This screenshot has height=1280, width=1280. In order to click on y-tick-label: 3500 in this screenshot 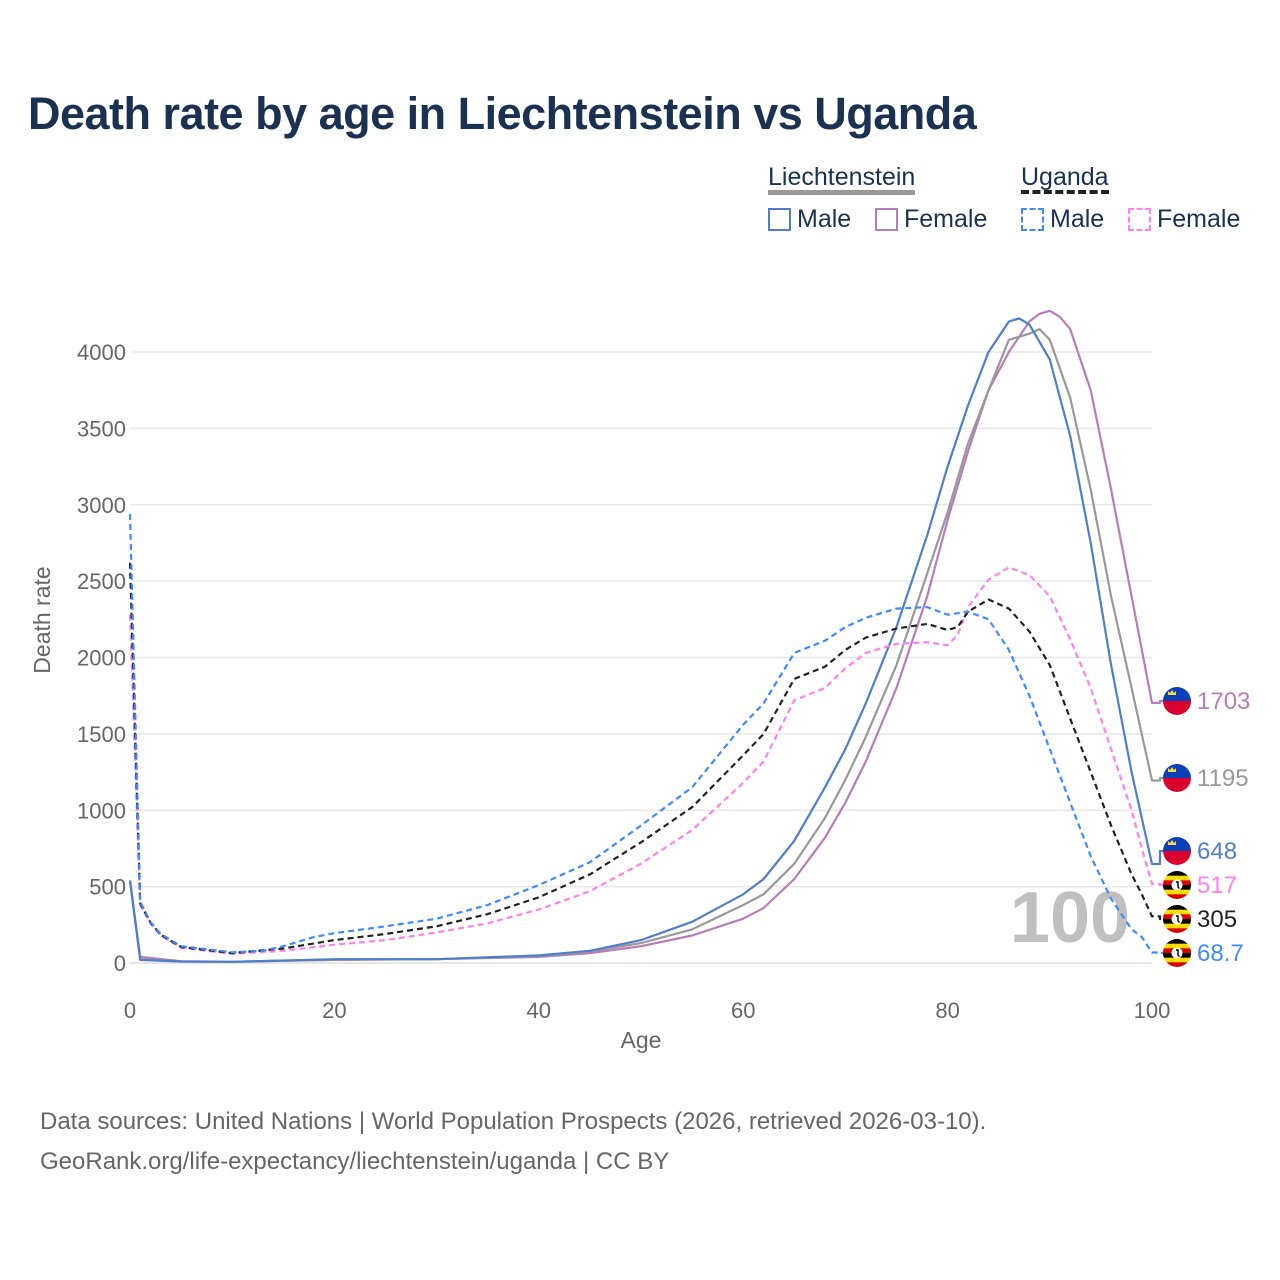, I will do `click(101, 428)`.